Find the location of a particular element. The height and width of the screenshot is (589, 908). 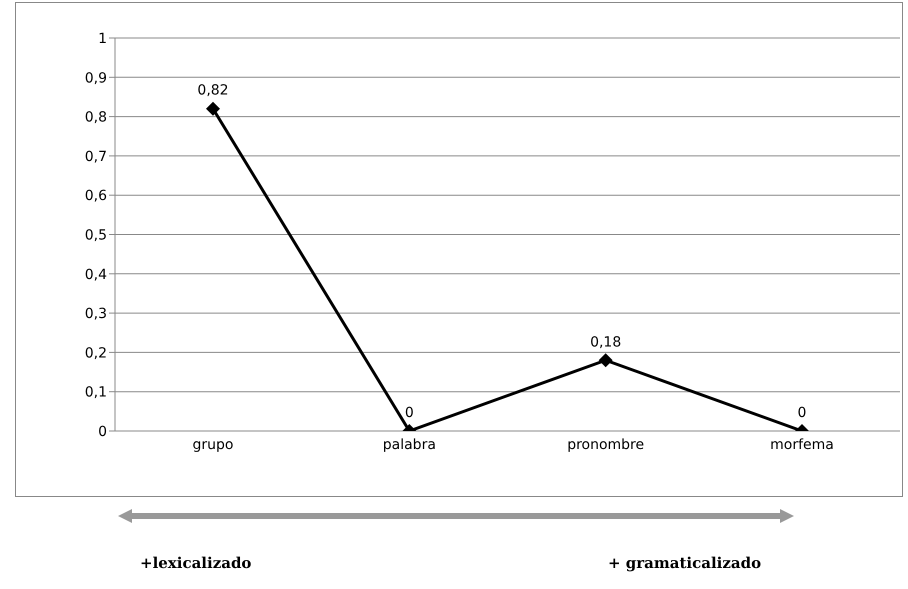

y-tick-label: 0,2 is located at coordinates (95, 353).